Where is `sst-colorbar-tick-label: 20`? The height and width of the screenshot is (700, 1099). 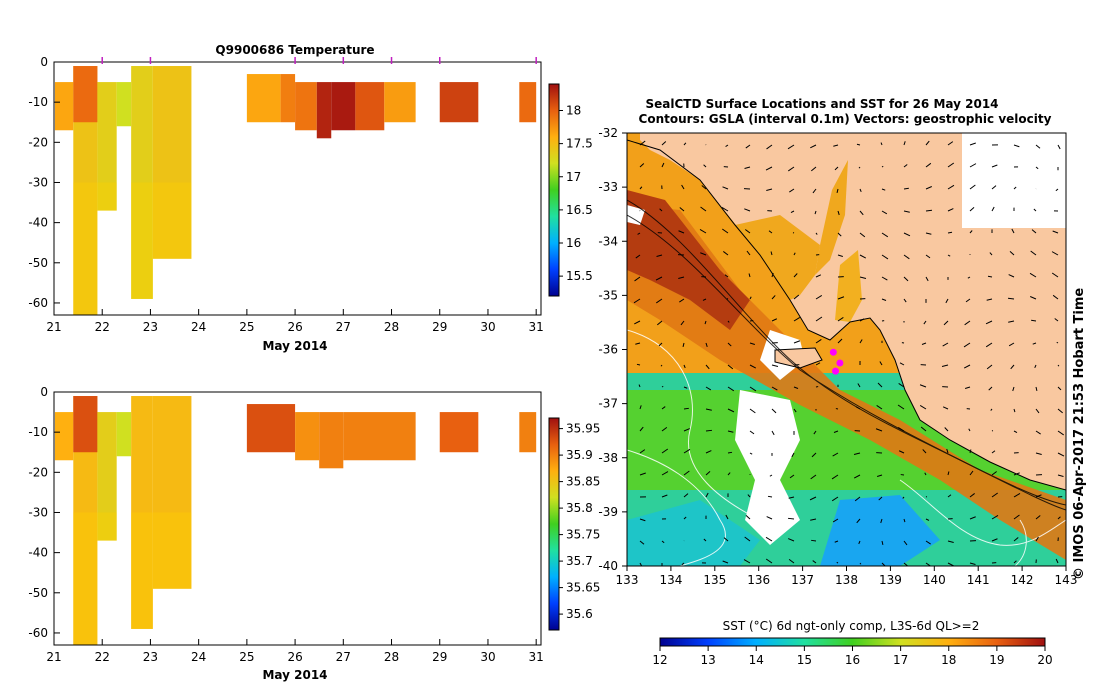 sst-colorbar-tick-label: 20 is located at coordinates (1044, 660).